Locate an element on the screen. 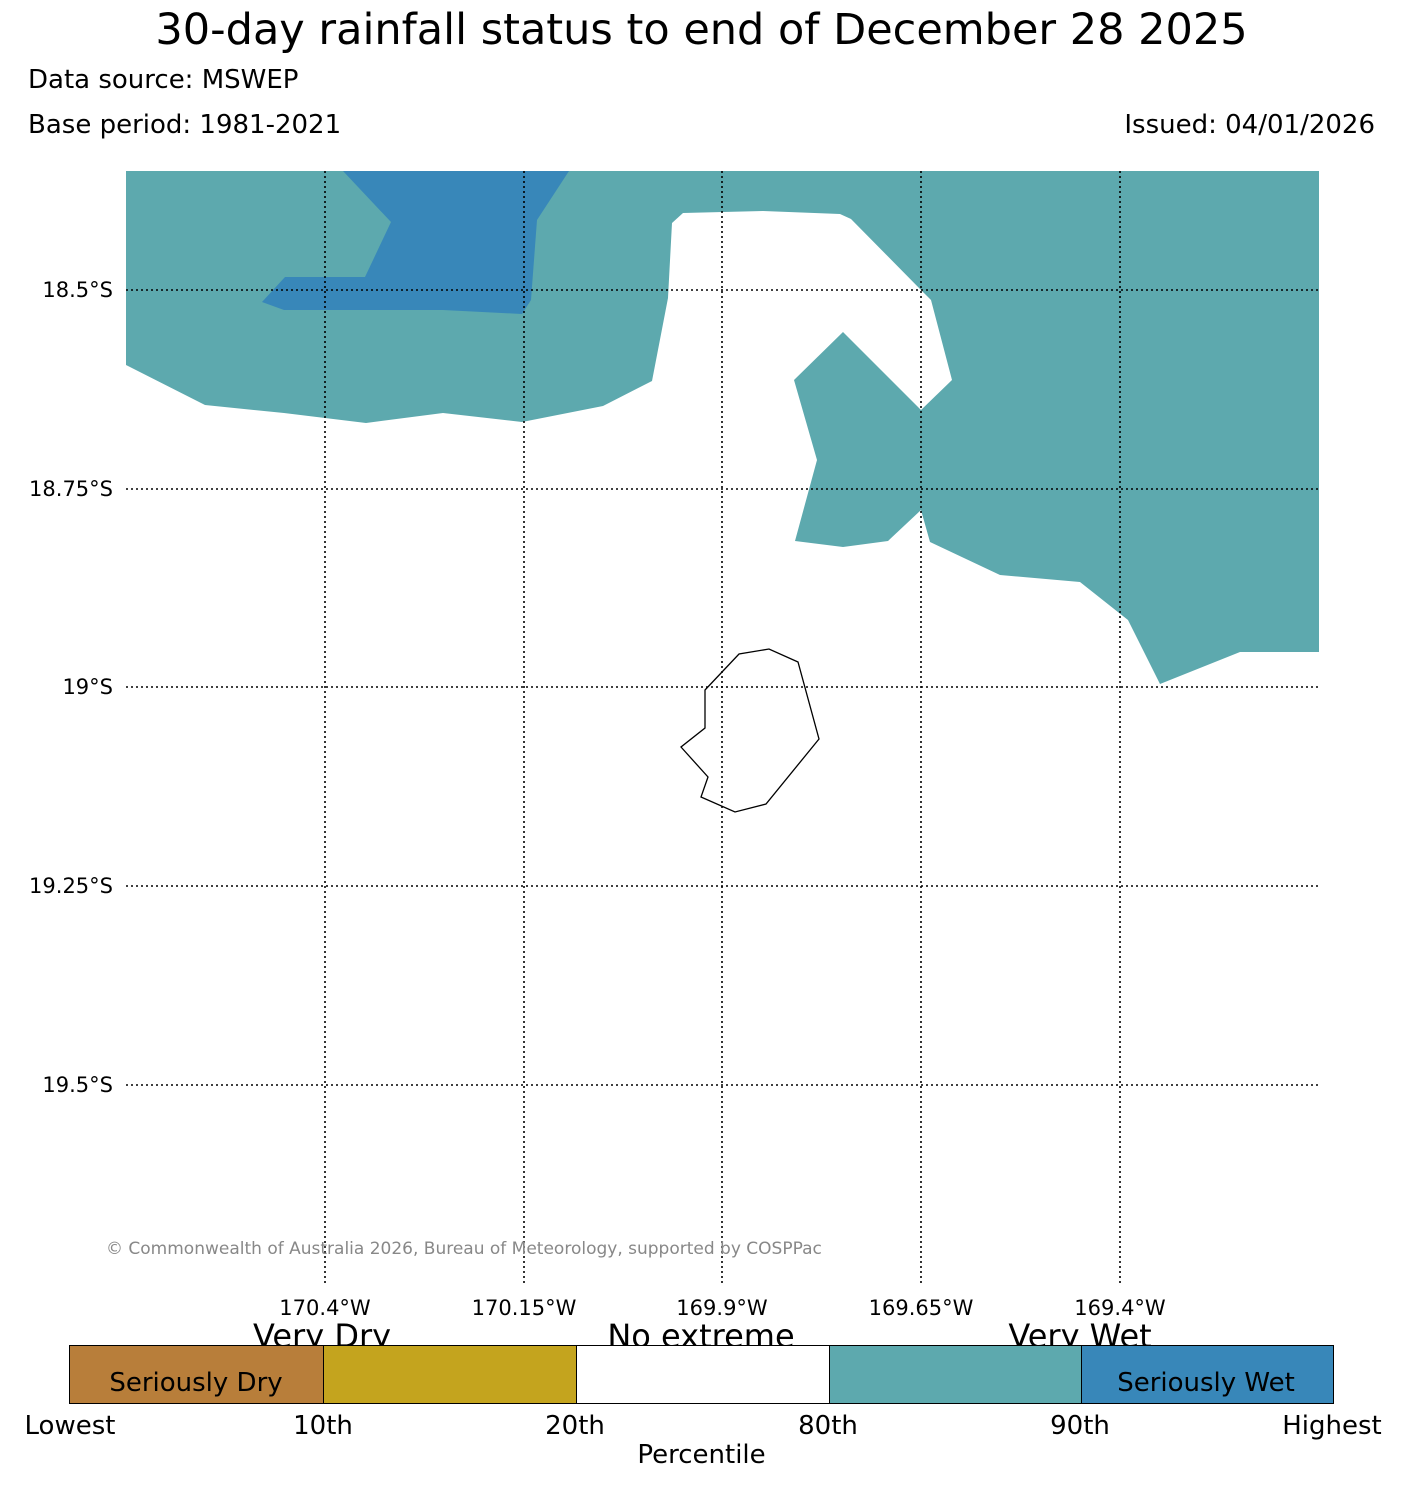  legend-tick: Highest is located at coordinates (1332, 1426).